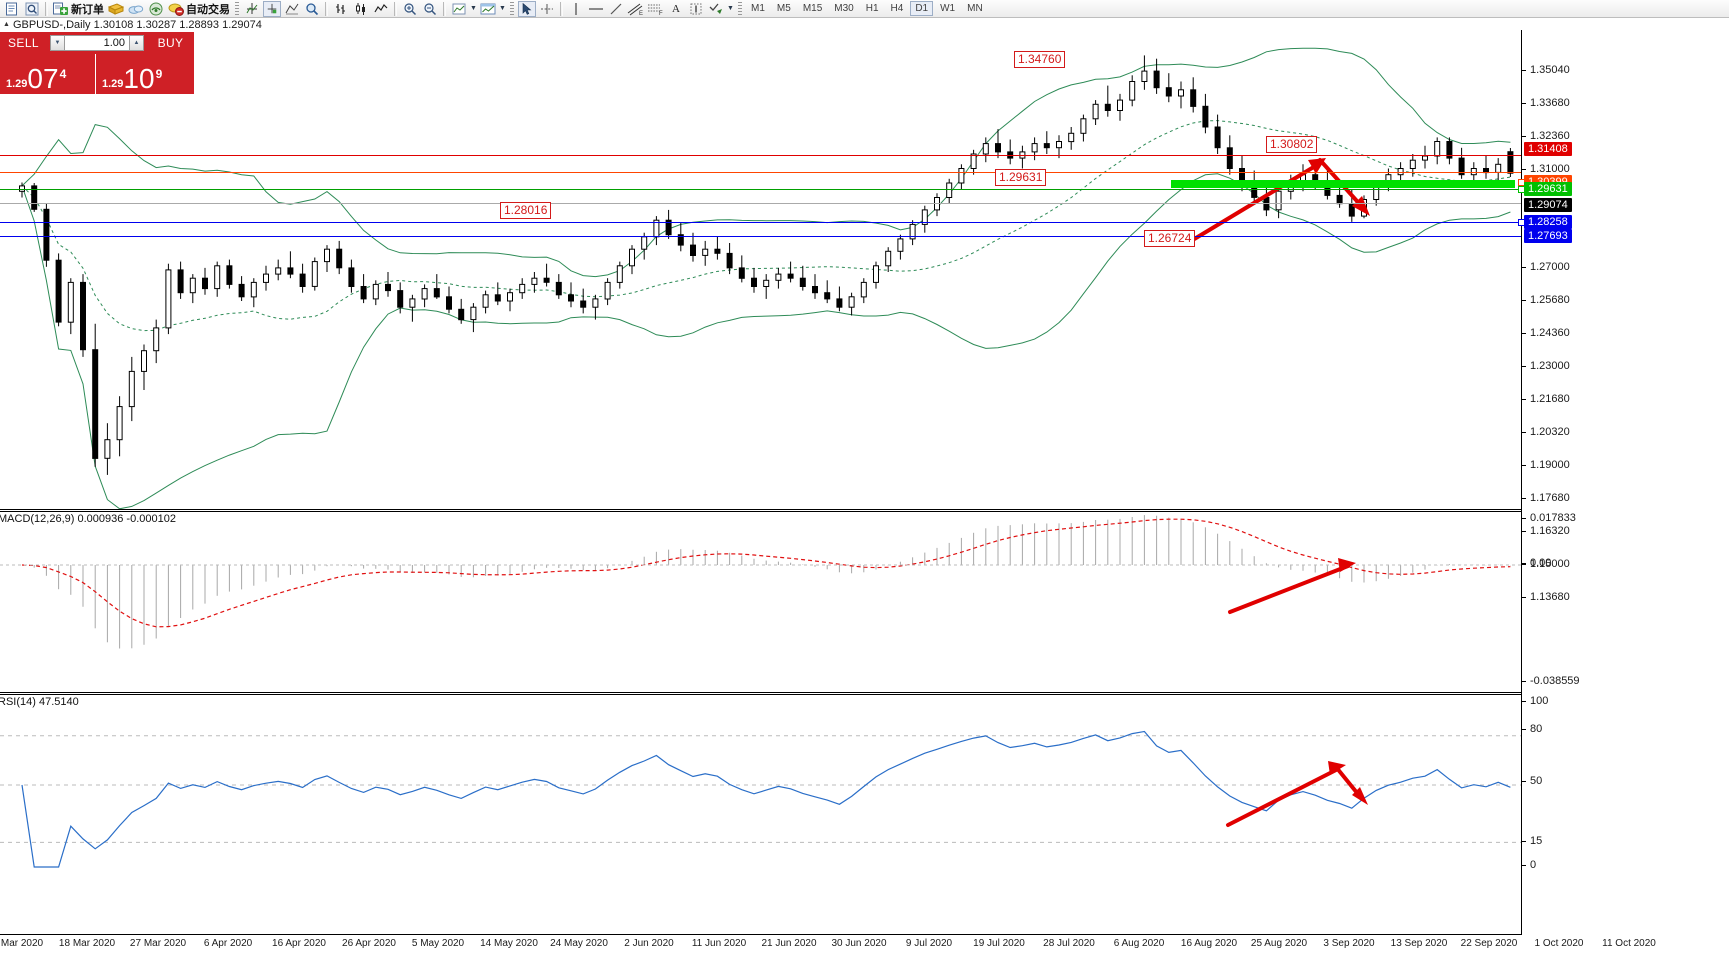  I want to click on hline-icon, so click(596, 9).